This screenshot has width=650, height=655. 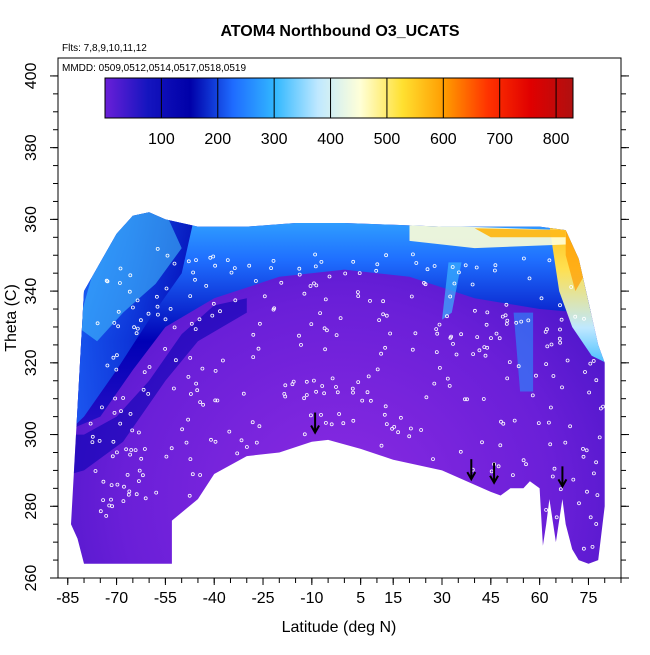 What do you see at coordinates (104, 48) in the screenshot?
I see `flights-annotation: Flts: 7,8,9,10,11,12` at bounding box center [104, 48].